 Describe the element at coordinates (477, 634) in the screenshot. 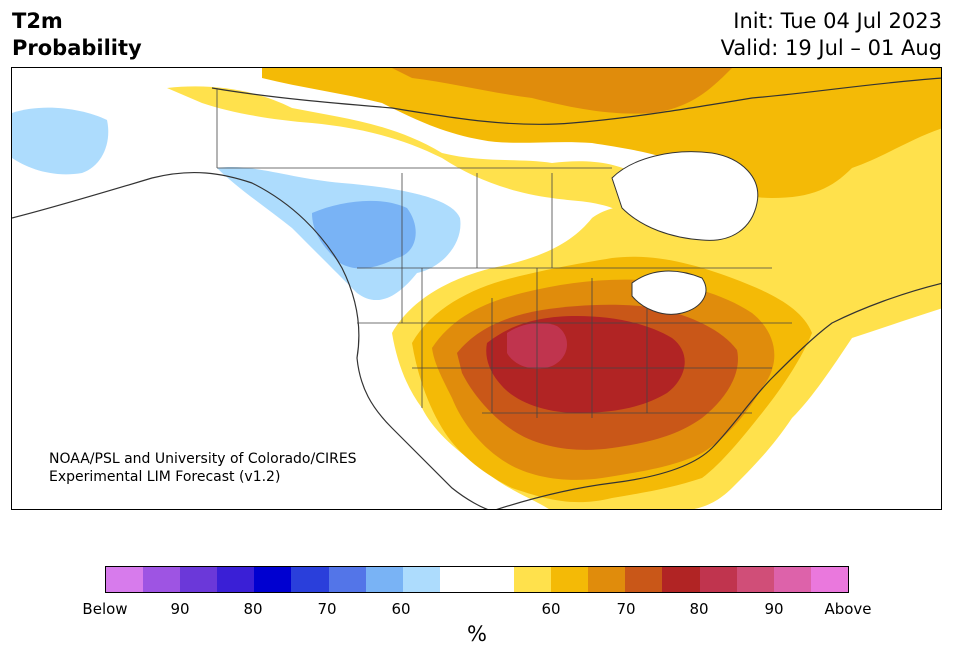

I see `colorbar-units: %` at that location.